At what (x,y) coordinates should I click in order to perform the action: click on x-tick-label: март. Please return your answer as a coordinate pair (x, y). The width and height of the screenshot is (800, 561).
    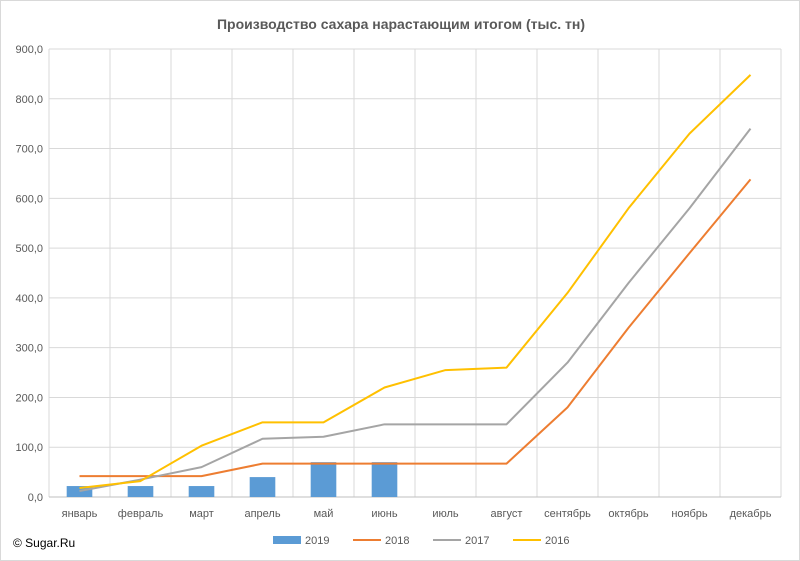
    Looking at the image, I should click on (201, 514).